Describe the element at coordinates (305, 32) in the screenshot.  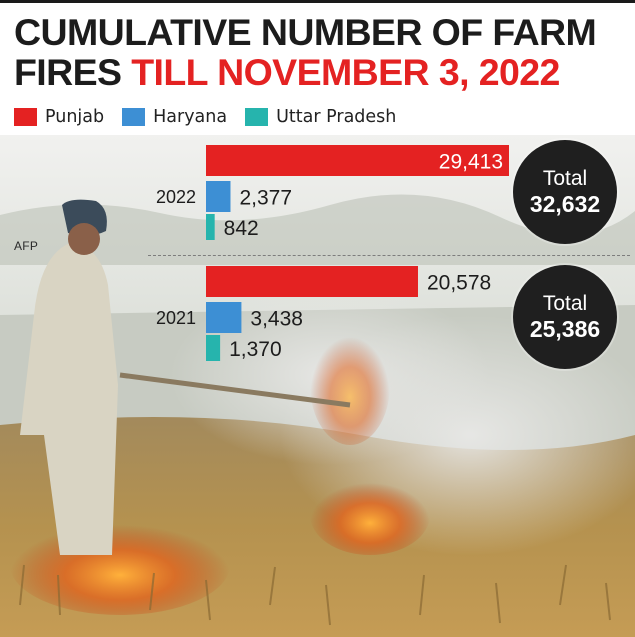
I see `title-line-1: CUMULATIVE NUMBER OF FARM` at that location.